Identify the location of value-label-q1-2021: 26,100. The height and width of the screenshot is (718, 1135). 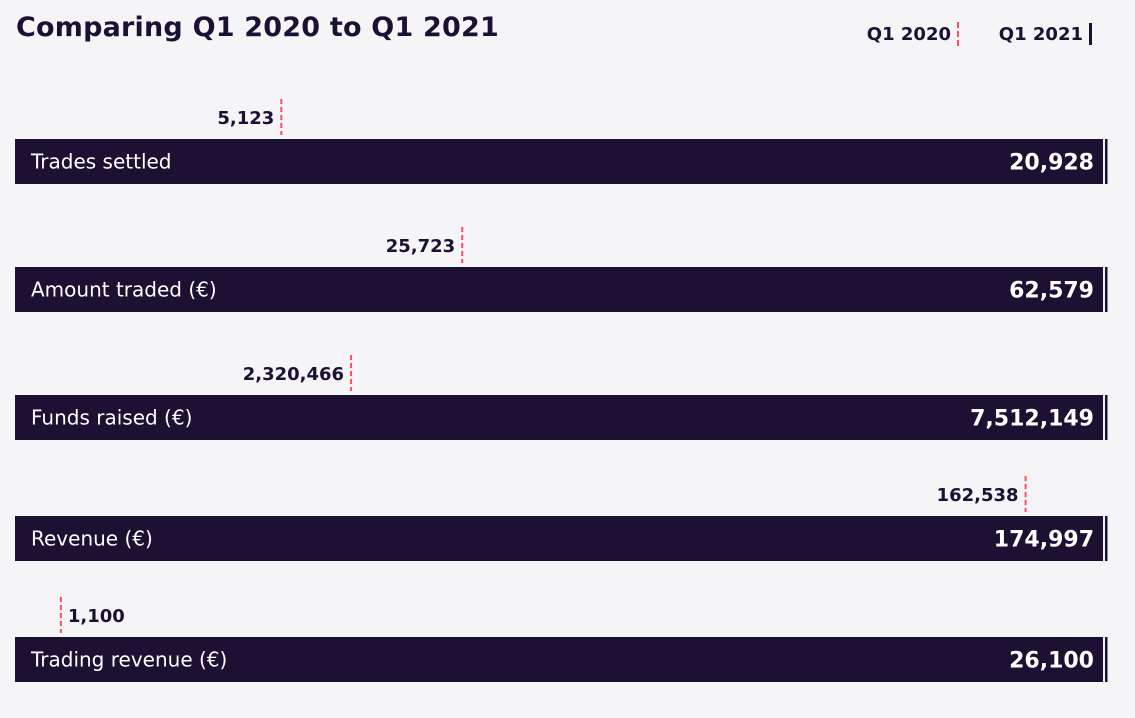
(1051, 661).